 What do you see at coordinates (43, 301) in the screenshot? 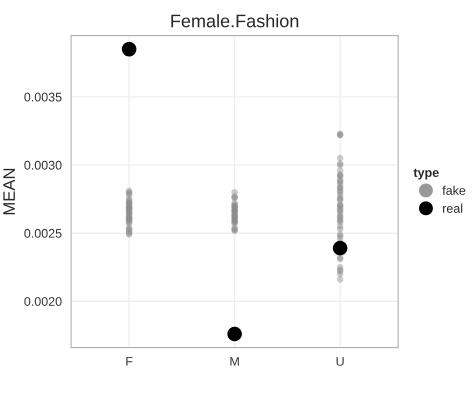
I see `y-tick-label: 0.0020` at bounding box center [43, 301].